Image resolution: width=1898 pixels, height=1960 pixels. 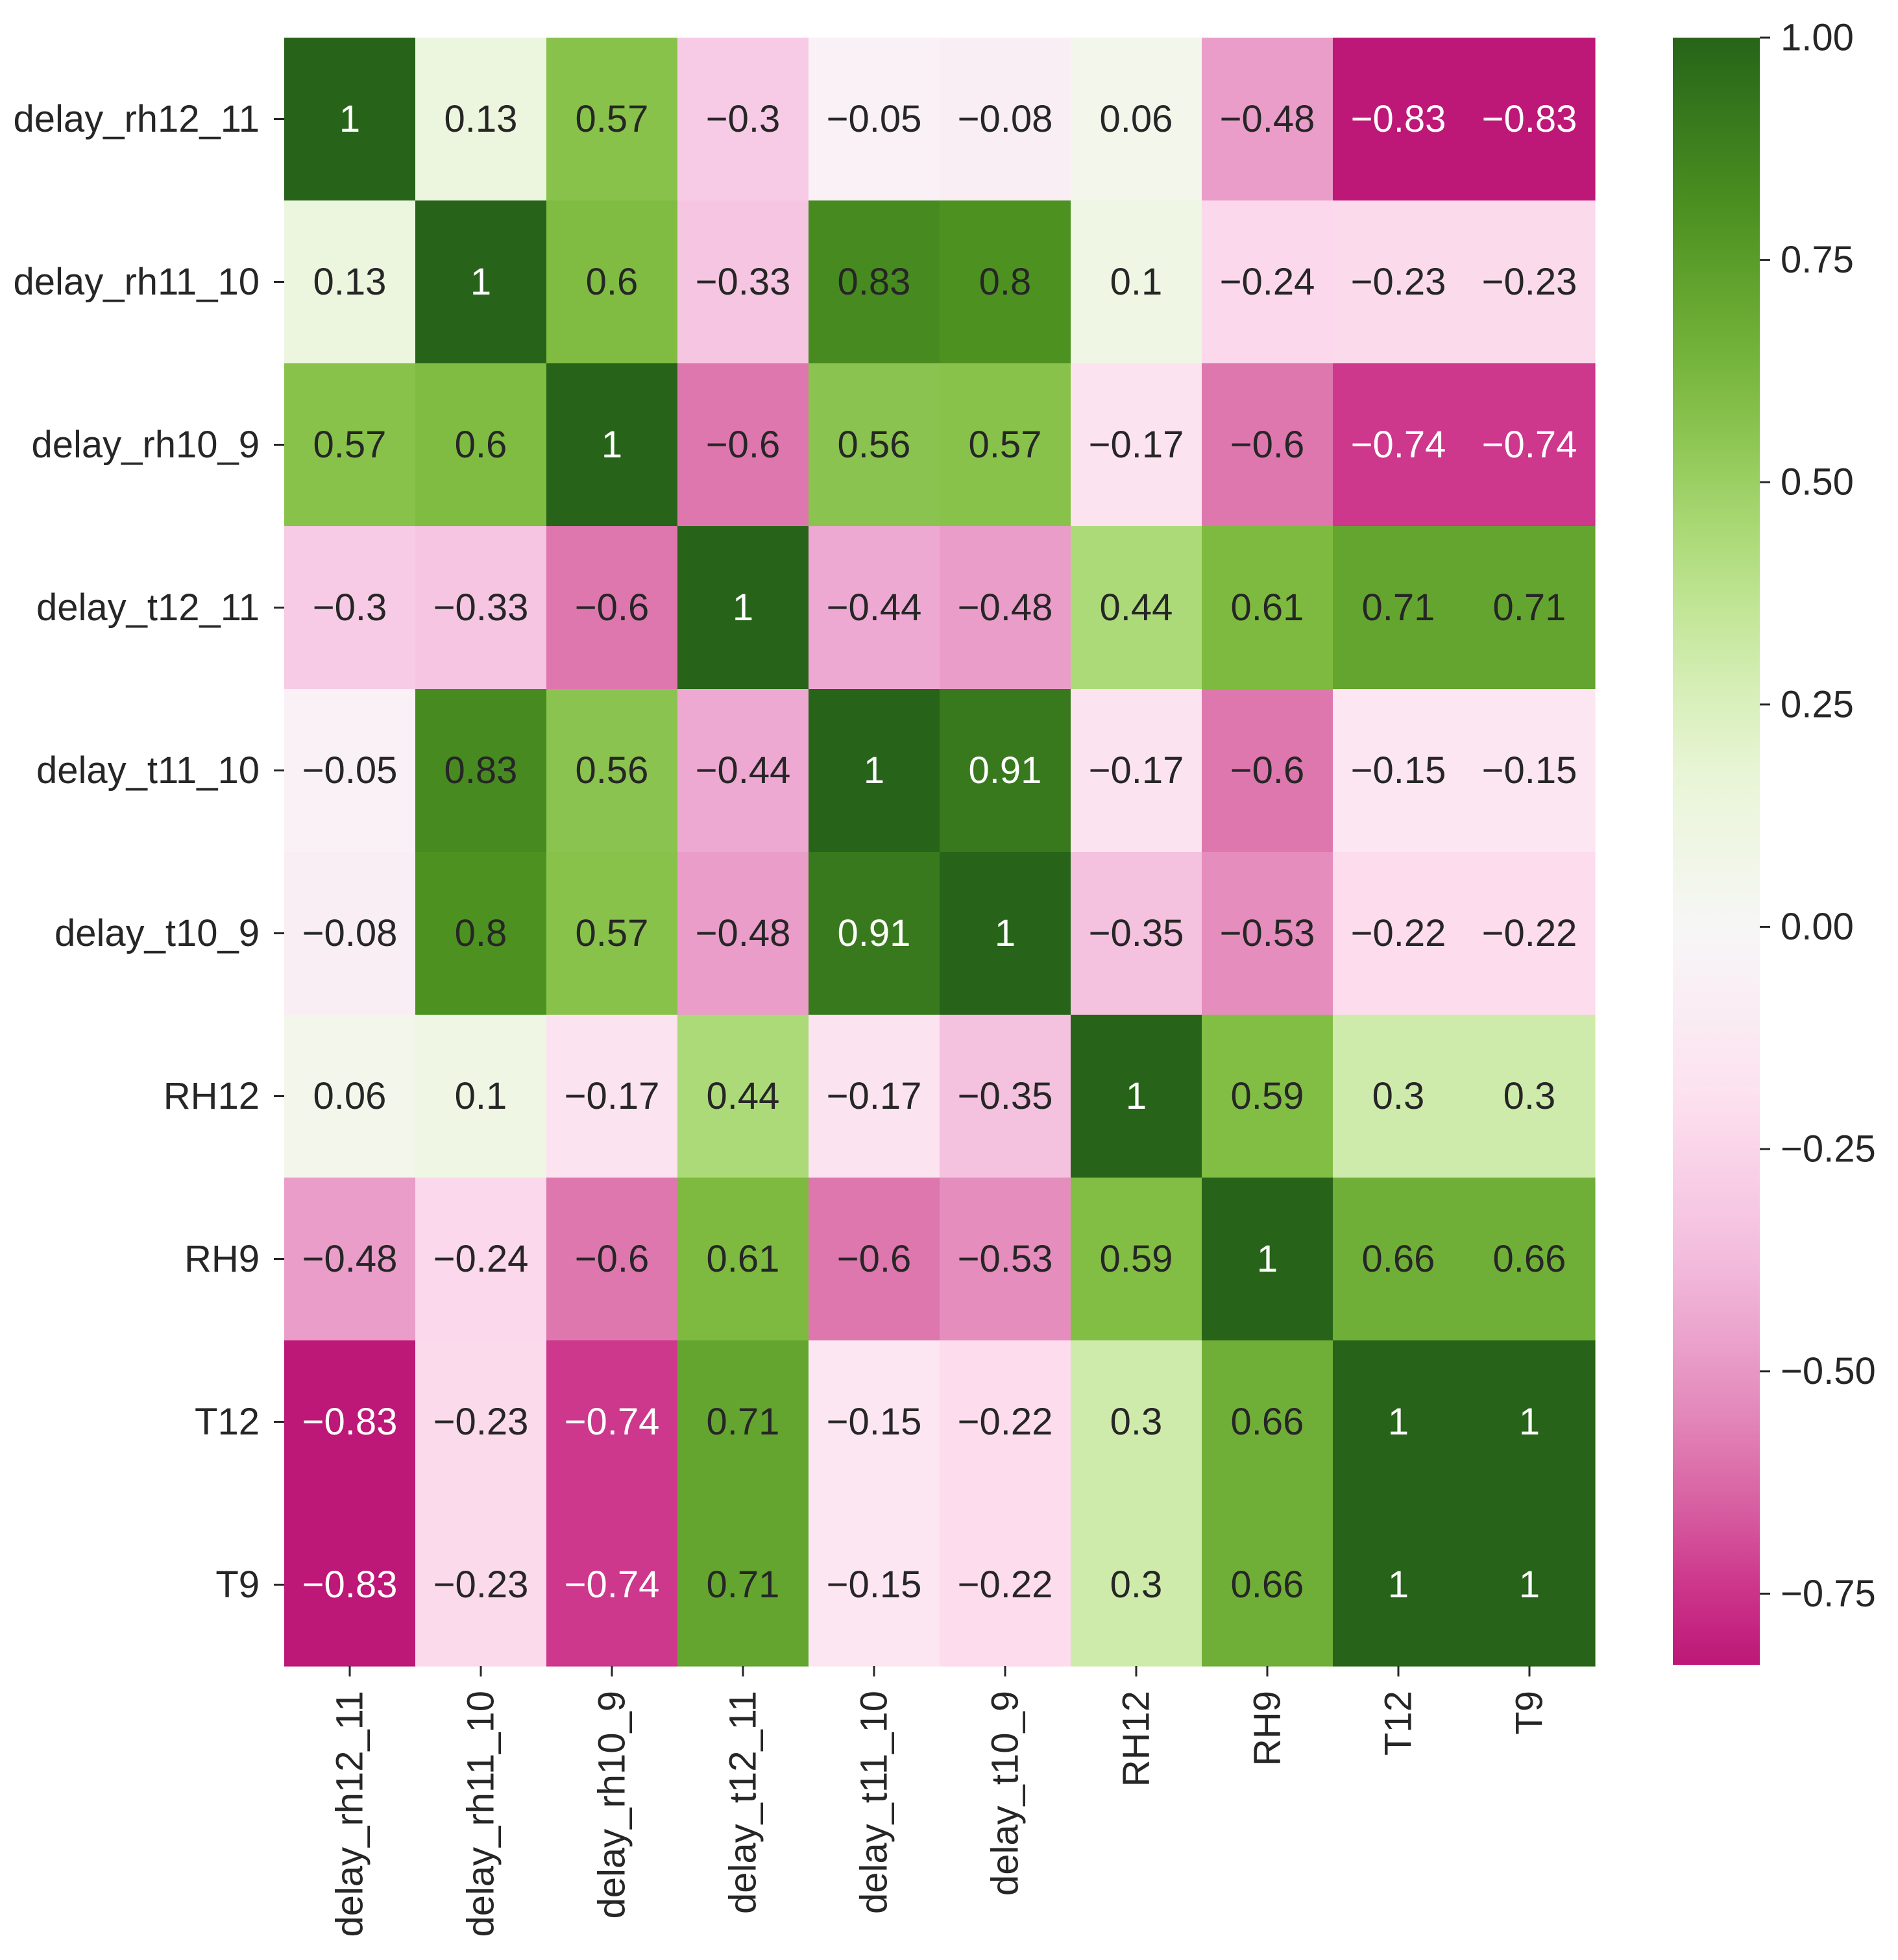 I want to click on colorbar-ticks: 1.00 0.75 0.50 0.25 0.00 −0.25 −0.50 −0.75, so click(x=1818, y=816).